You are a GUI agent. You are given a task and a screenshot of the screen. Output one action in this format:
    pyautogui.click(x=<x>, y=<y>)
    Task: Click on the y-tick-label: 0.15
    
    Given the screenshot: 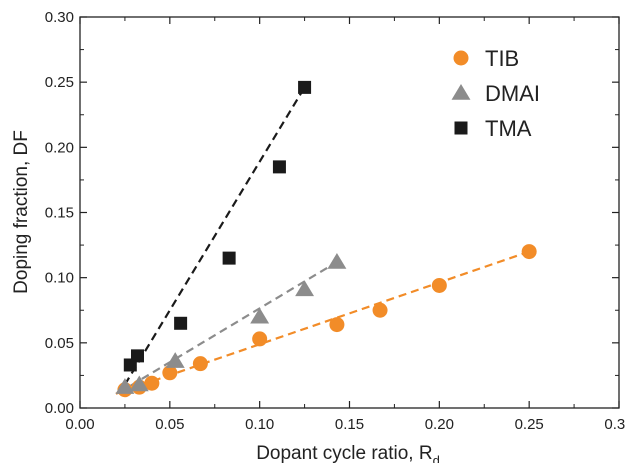 What is the action you would take?
    pyautogui.click(x=59, y=213)
    